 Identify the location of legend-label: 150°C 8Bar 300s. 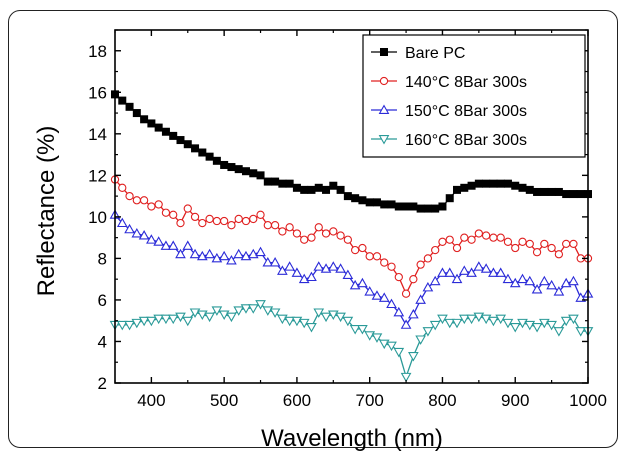
(466, 111).